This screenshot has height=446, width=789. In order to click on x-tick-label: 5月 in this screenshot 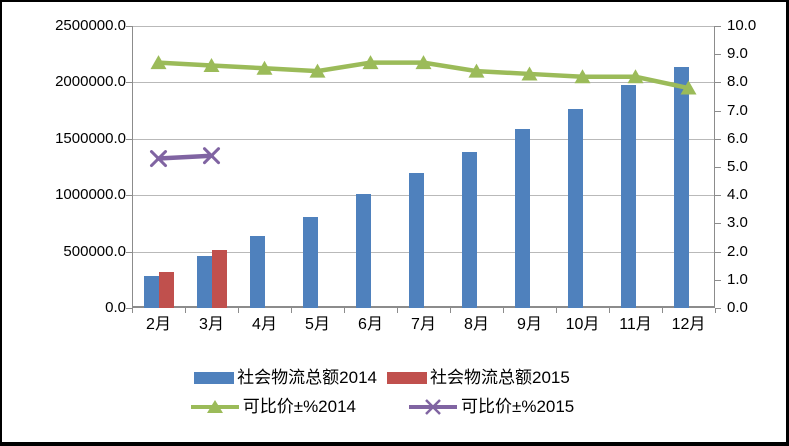, I will do `click(317, 324)`.